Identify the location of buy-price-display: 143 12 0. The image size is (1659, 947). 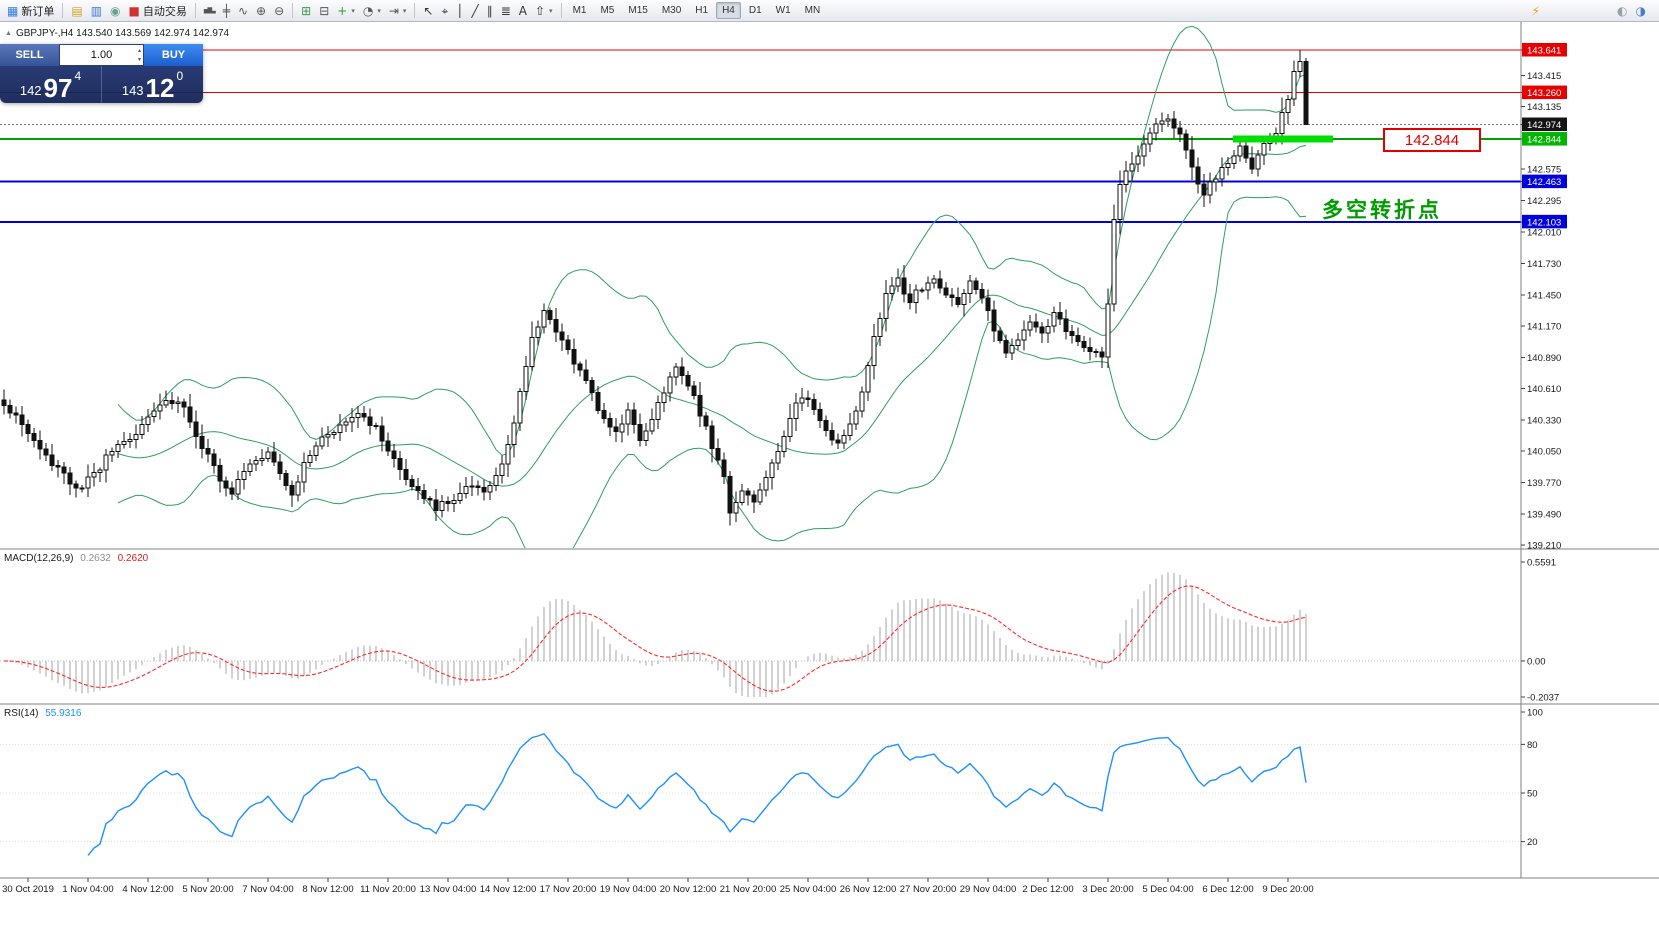
(152, 84).